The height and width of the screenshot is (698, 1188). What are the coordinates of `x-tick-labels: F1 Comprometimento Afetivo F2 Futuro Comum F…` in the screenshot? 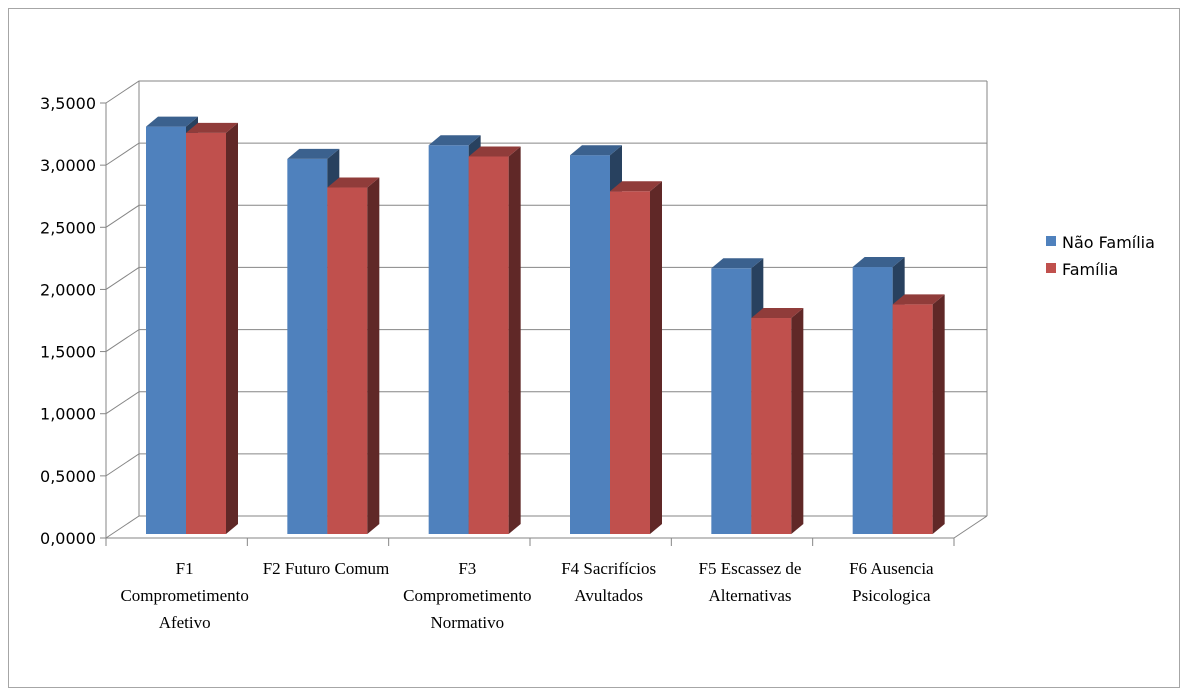 It's located at (527, 595).